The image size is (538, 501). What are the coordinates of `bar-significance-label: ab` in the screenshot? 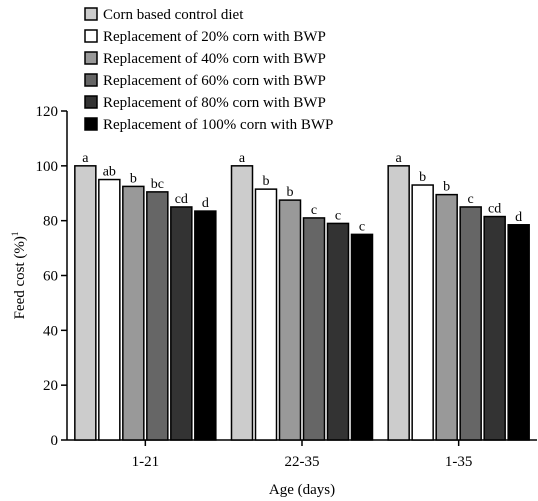 It's located at (109, 172).